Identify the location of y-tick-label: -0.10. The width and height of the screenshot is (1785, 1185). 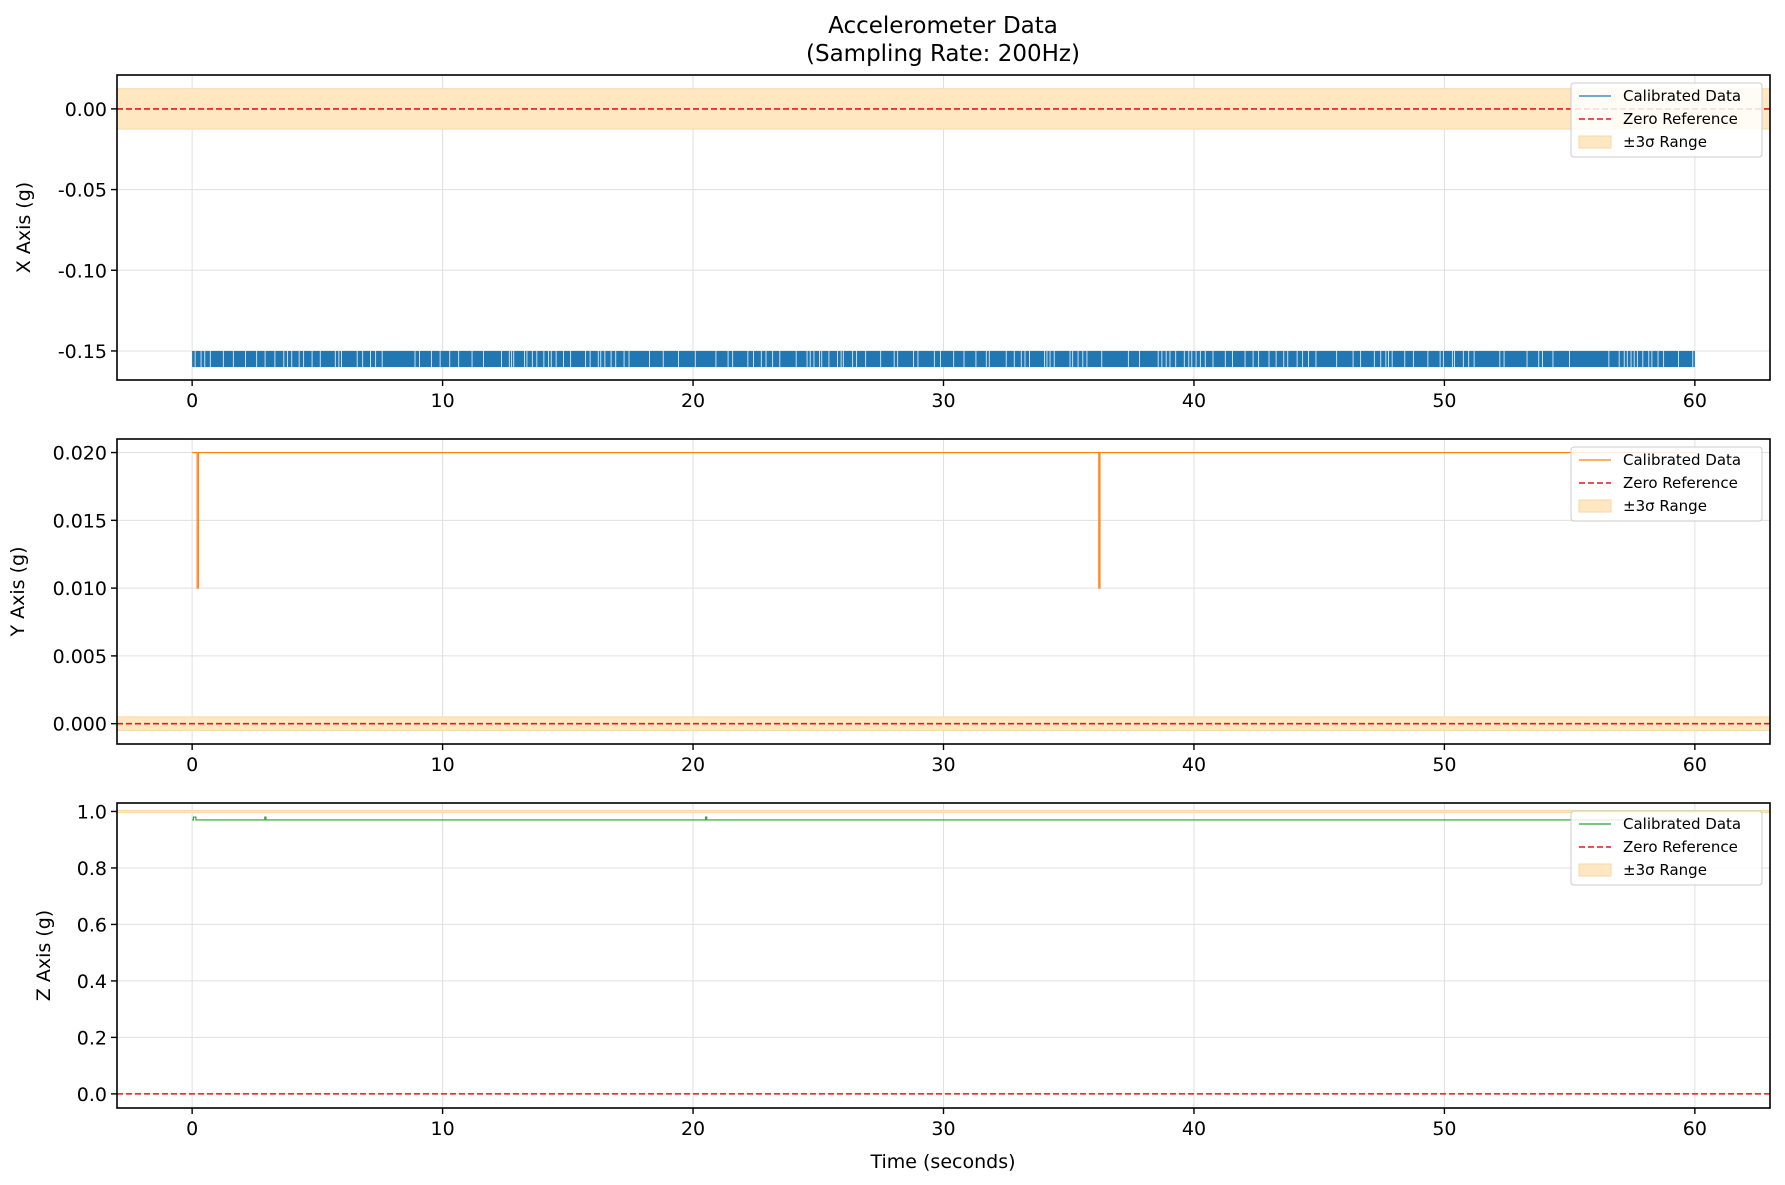
(82, 271).